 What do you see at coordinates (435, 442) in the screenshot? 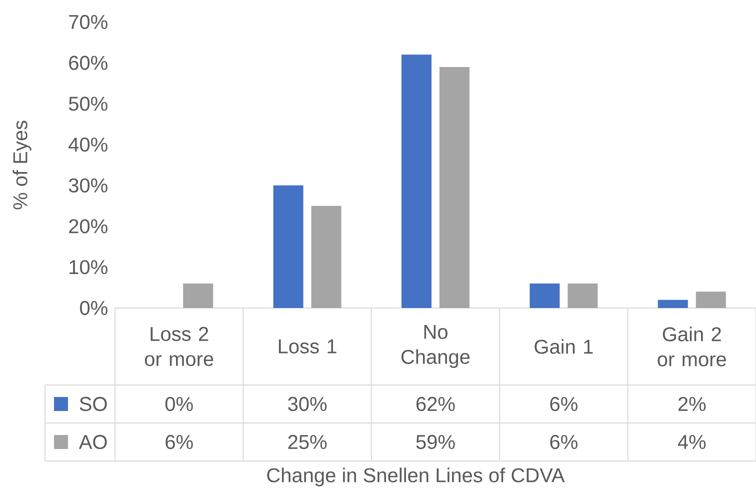
I see `data-label: 59%` at bounding box center [435, 442].